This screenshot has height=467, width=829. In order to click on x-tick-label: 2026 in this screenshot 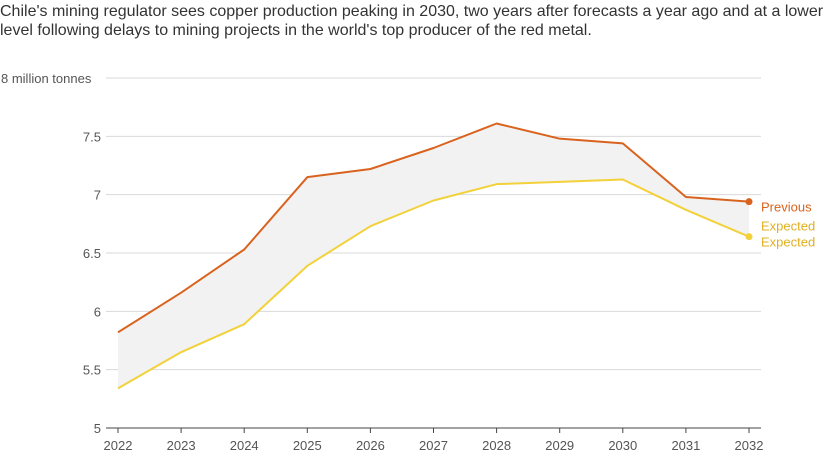, I will do `click(370, 445)`.